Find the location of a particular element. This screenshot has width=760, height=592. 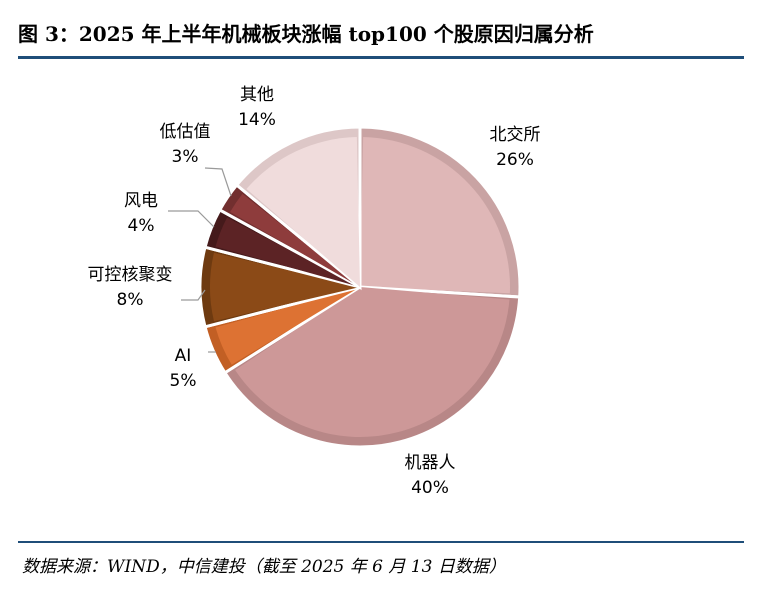

slice-label-value-6: 14% is located at coordinates (257, 120).